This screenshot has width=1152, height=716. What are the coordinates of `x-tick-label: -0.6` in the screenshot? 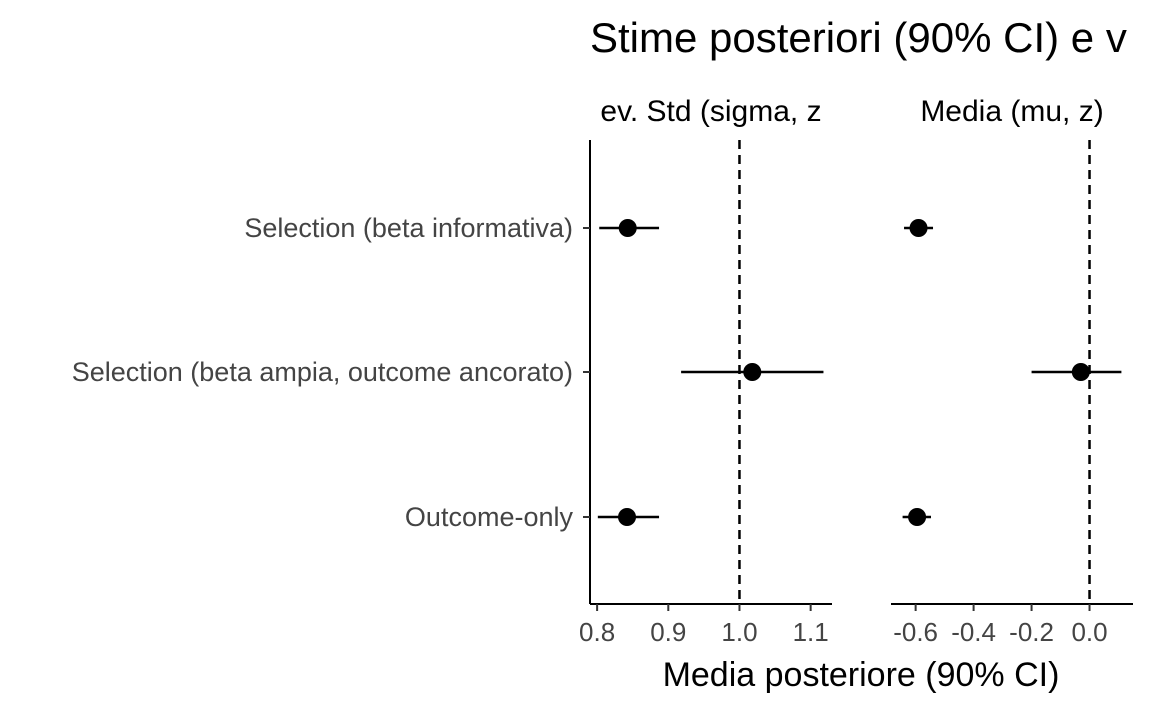 It's located at (915, 632).